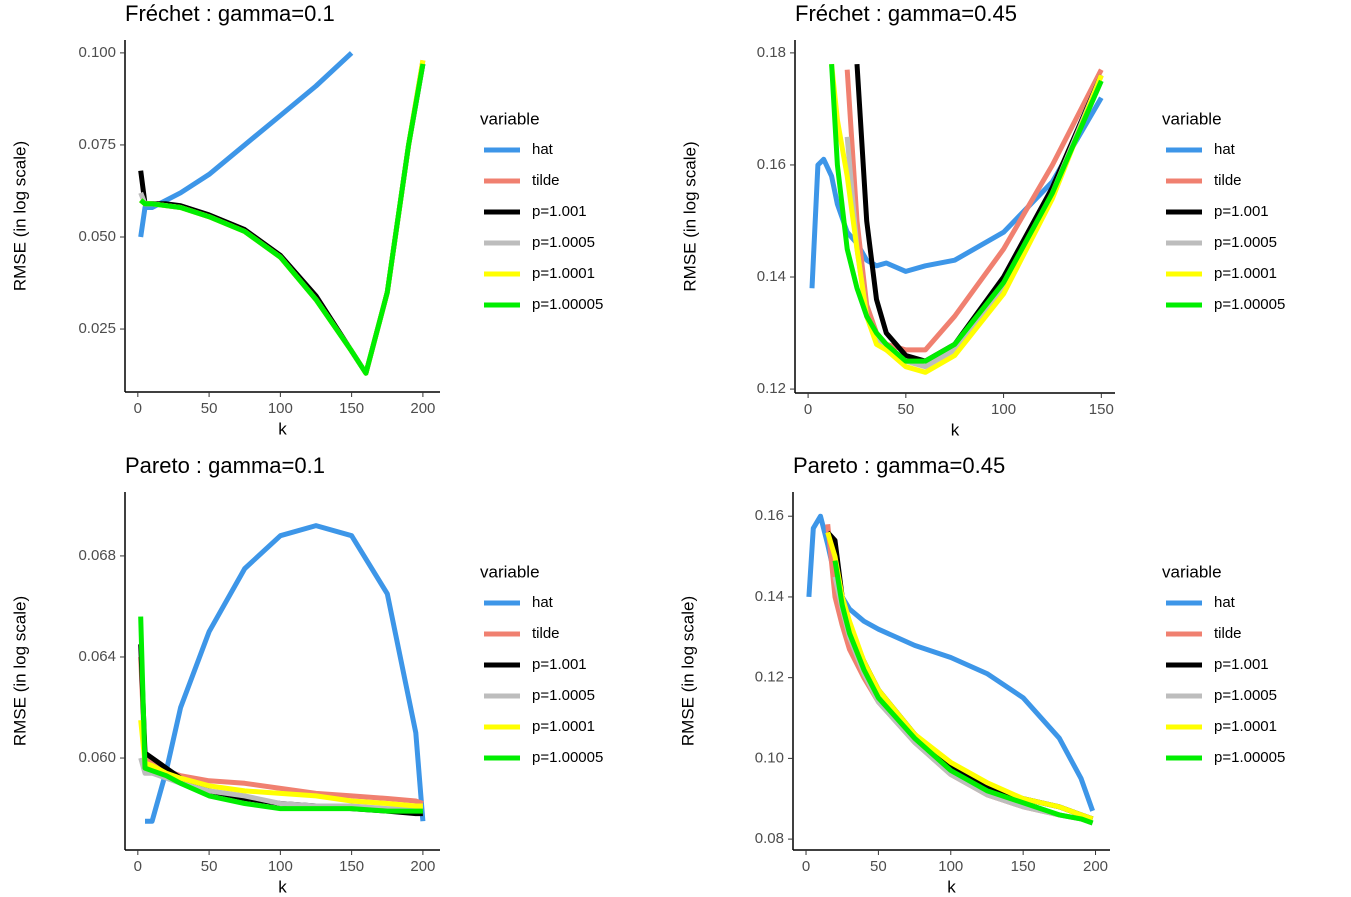 The image size is (1351, 897). Describe the element at coordinates (225, 465) in the screenshot. I see `chart-title: Pareto : gamma=0.1` at that location.